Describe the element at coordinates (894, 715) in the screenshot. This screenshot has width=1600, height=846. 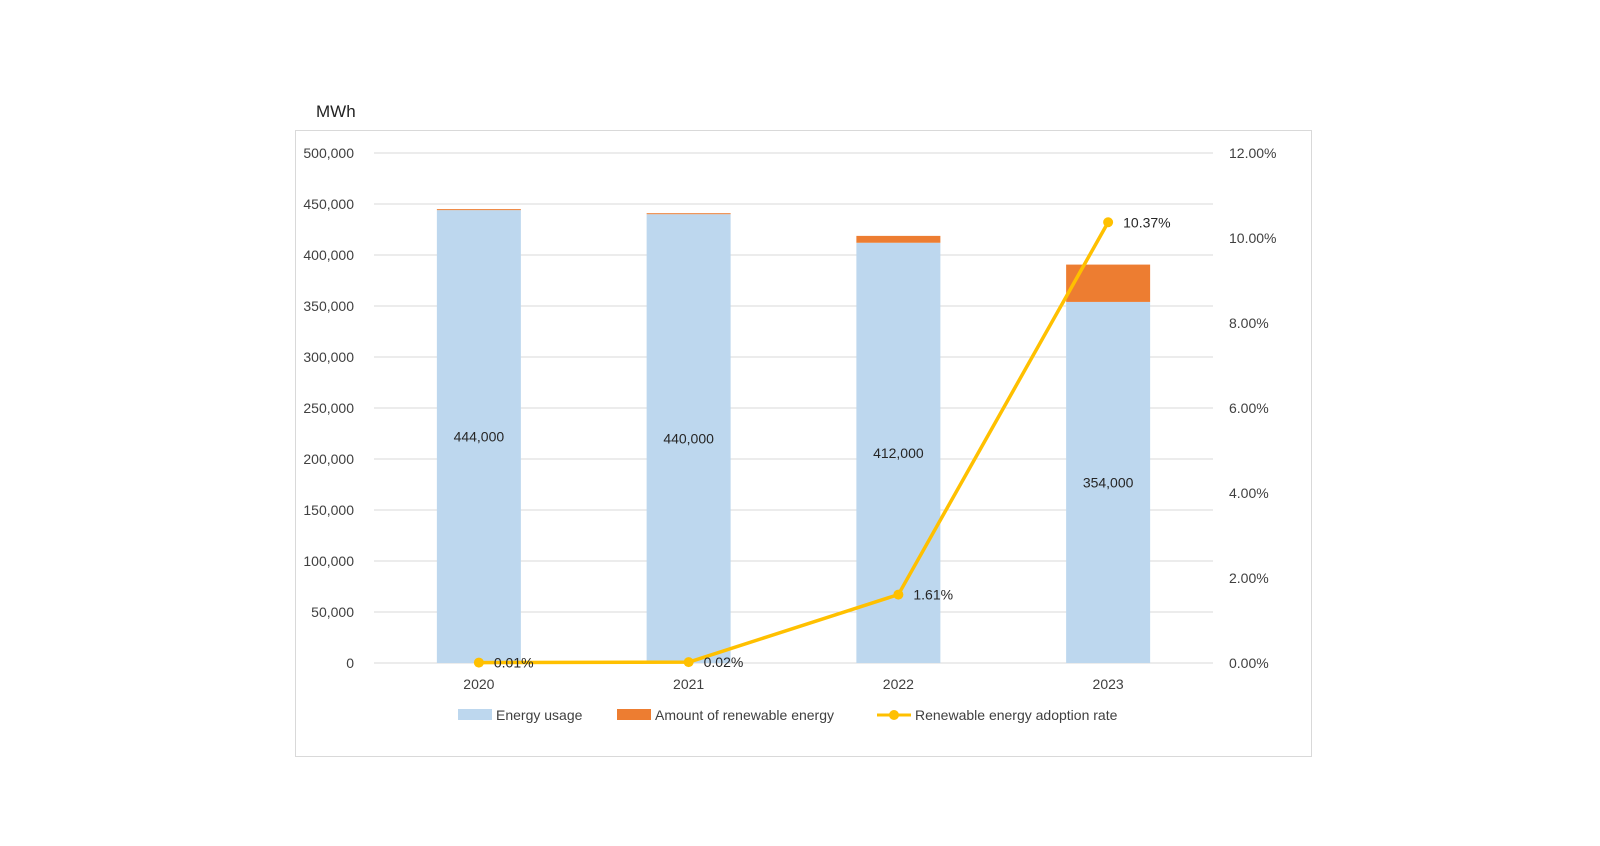
I see `legend-marker-adoption-rate` at that location.